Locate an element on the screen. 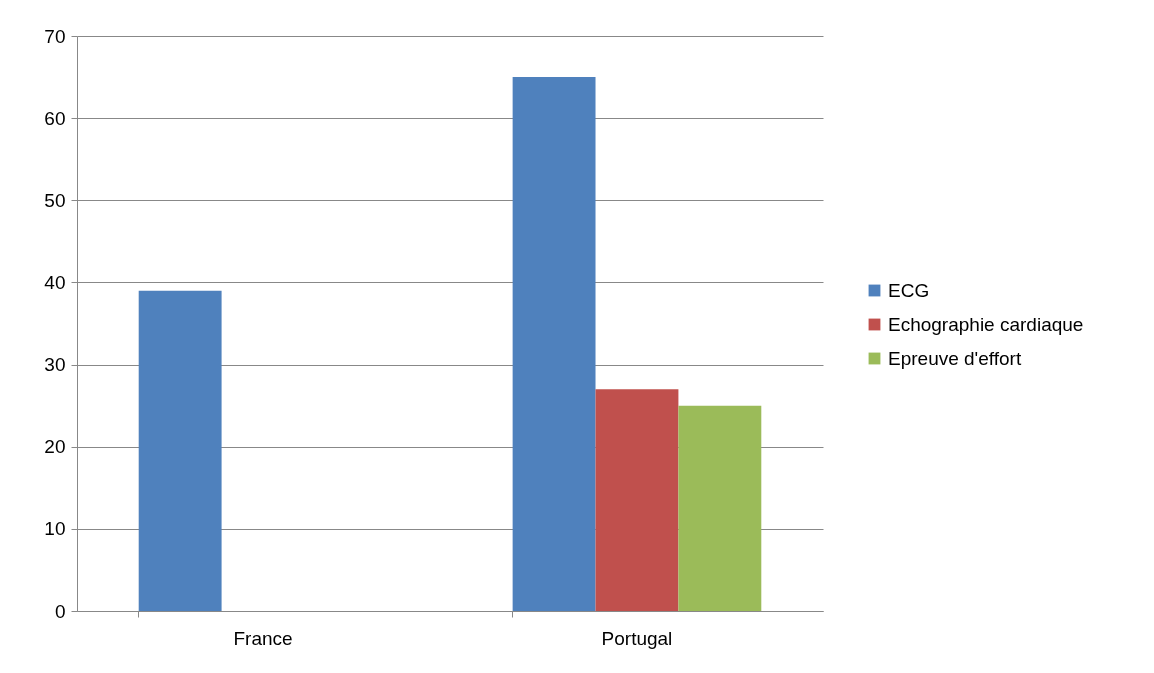 This screenshot has width=1154, height=673. y-tick-label: 30 is located at coordinates (55, 365).